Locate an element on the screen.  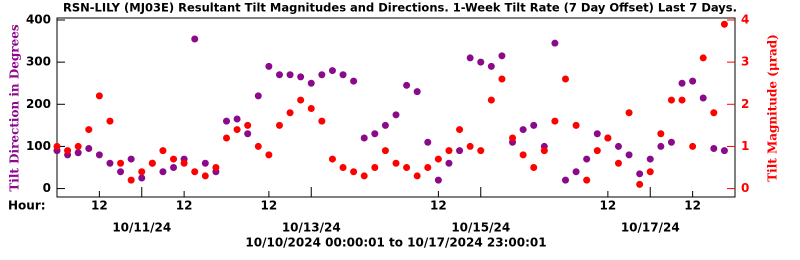
y-axis-title: Tilt Direction in Degrees is located at coordinates (15, 107).